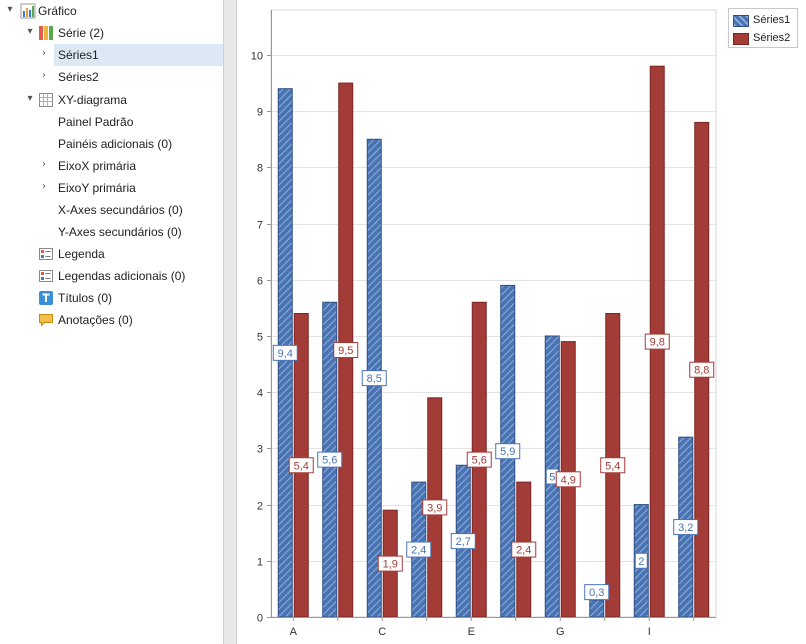  Describe the element at coordinates (78, 55) in the screenshot. I see `tree-item-label: Séries1` at that location.